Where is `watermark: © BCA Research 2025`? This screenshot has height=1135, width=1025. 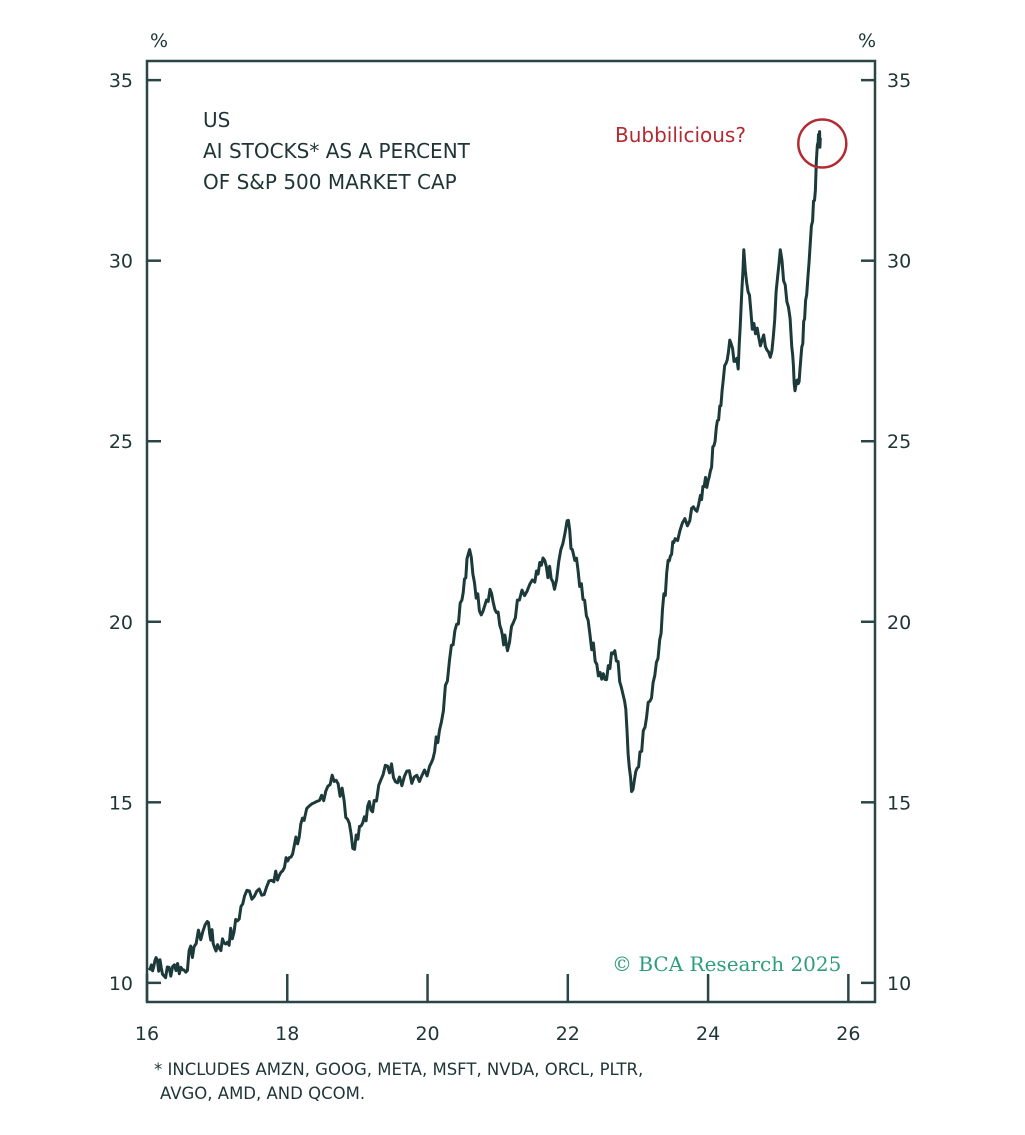
watermark: © BCA Research 2025 is located at coordinates (726, 964).